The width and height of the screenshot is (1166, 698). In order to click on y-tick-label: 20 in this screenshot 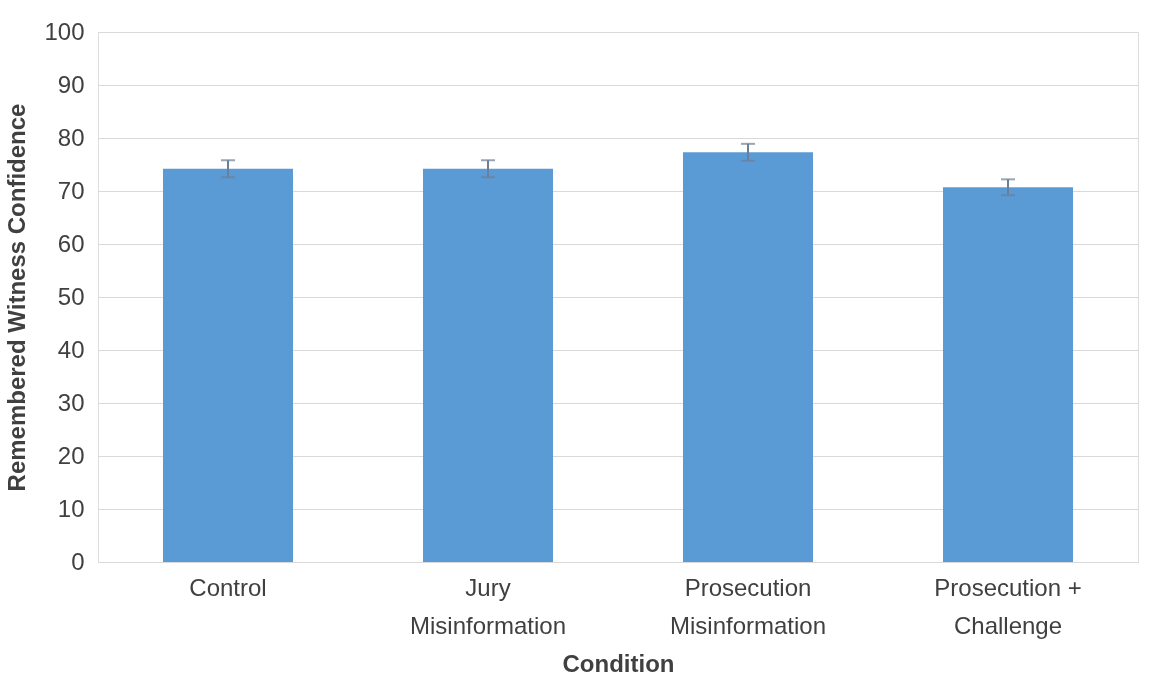, I will do `click(71, 455)`.